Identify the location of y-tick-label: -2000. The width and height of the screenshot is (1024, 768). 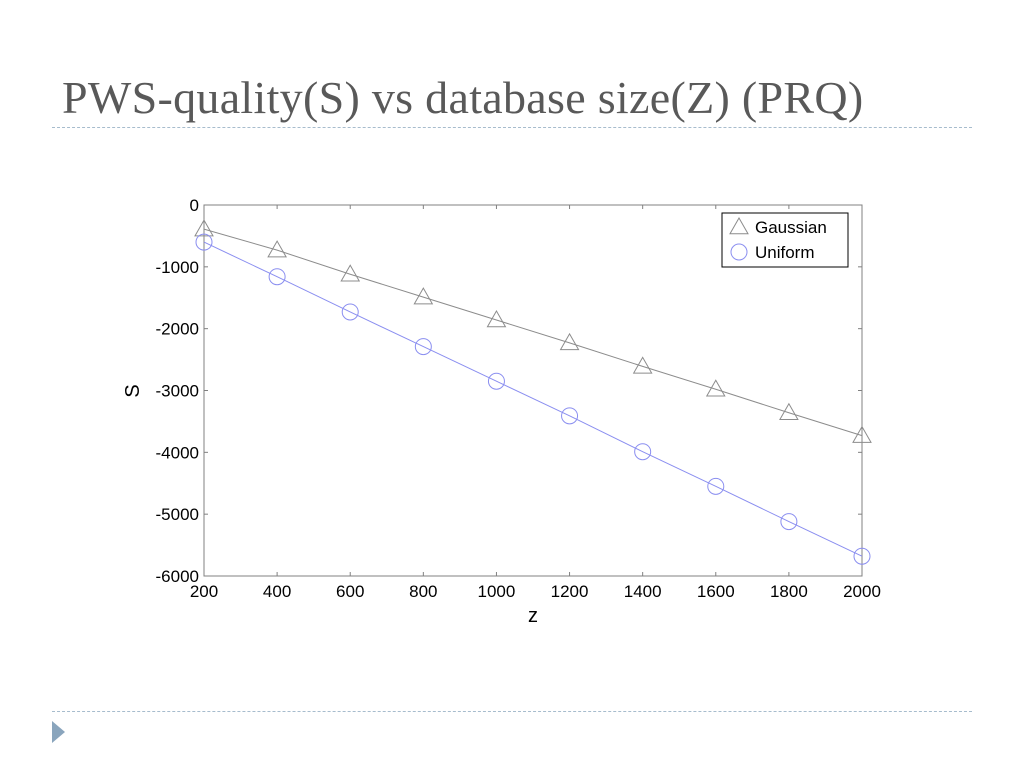
(177, 329).